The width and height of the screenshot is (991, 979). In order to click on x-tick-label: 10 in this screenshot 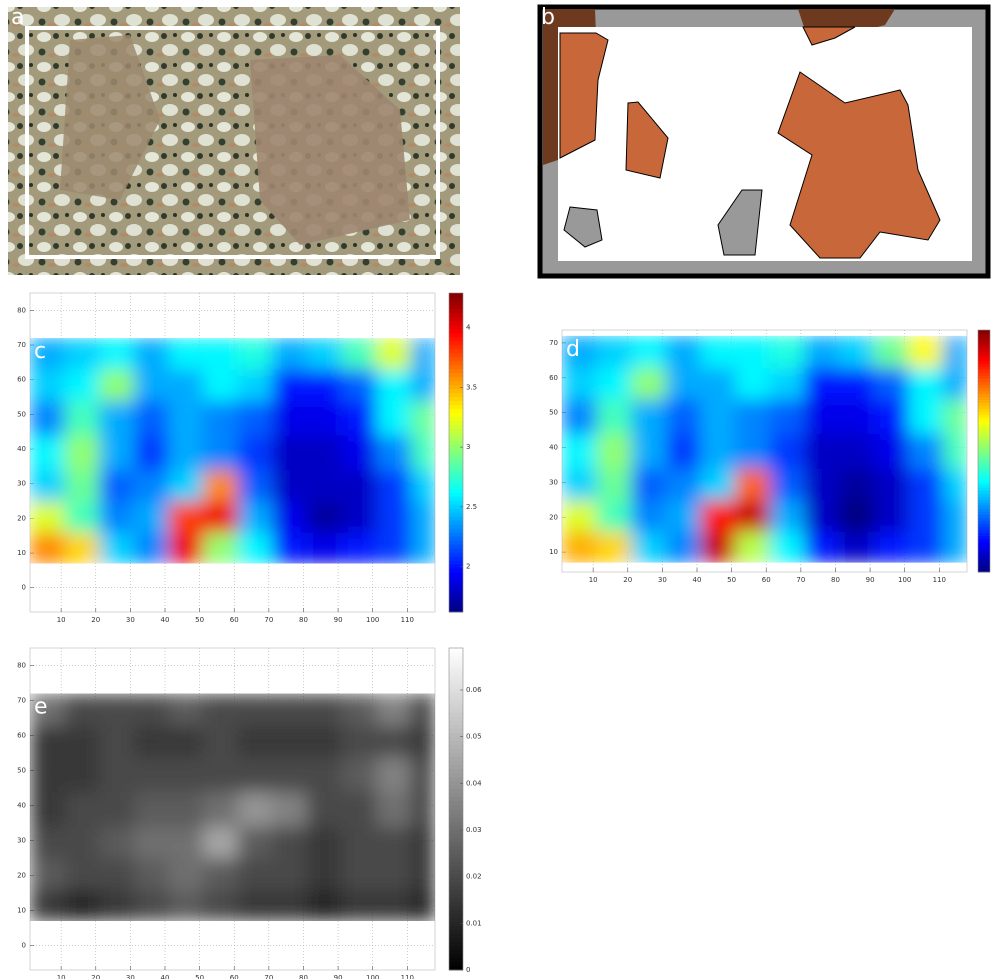, I will do `click(61, 976)`.